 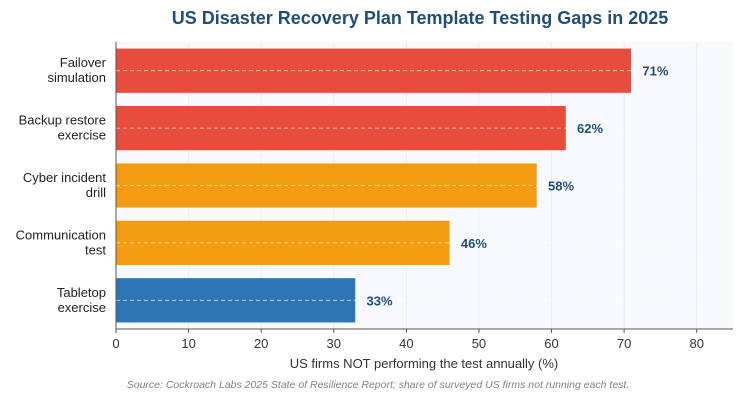 What do you see at coordinates (64, 185) in the screenshot?
I see `category-label-2: Cyber incident drill` at bounding box center [64, 185].